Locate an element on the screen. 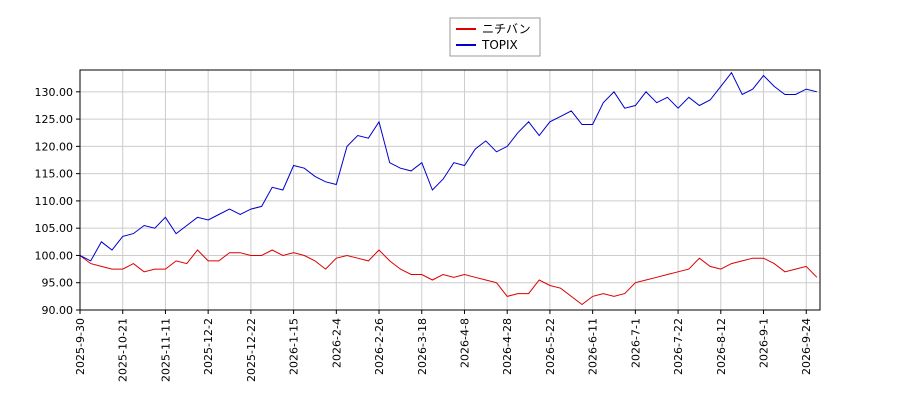 The height and width of the screenshot is (400, 900). x-tick-label: 2026-5-22 is located at coordinates (550, 346).